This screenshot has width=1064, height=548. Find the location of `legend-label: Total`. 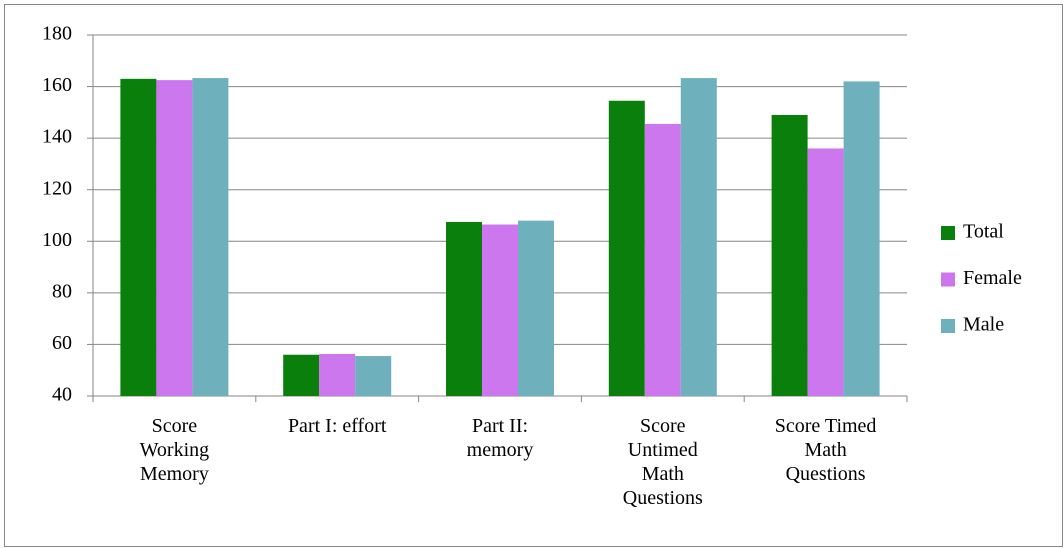

legend-label: Total is located at coordinates (983, 232).